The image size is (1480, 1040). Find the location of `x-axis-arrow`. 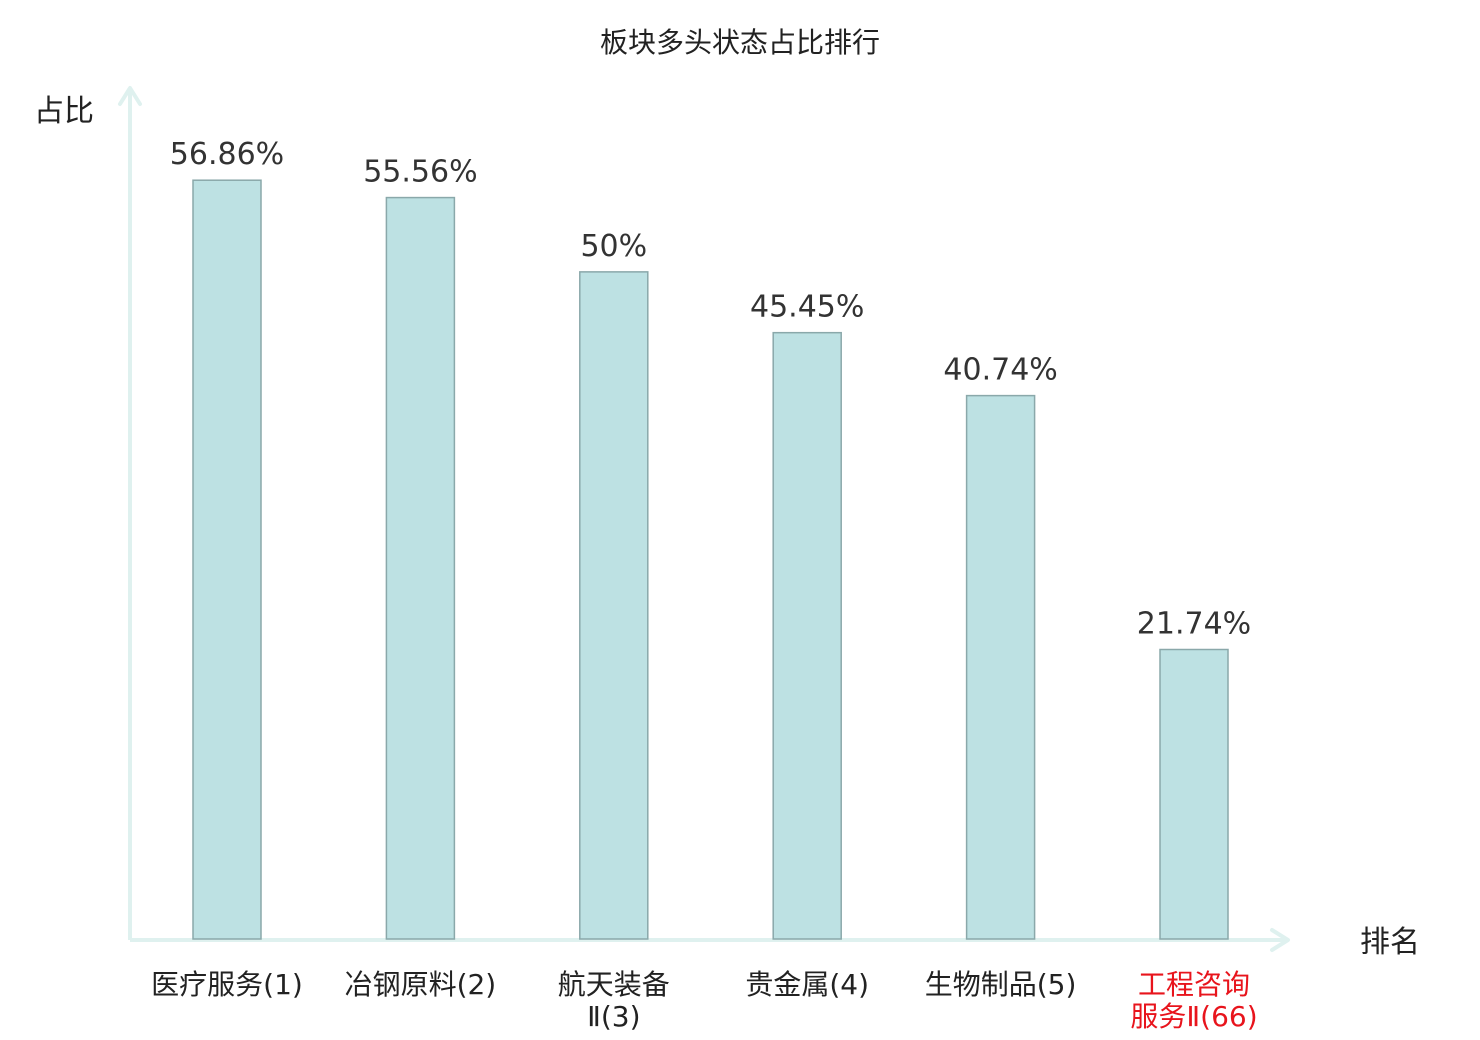

x-axis-arrow is located at coordinates (1280, 940).